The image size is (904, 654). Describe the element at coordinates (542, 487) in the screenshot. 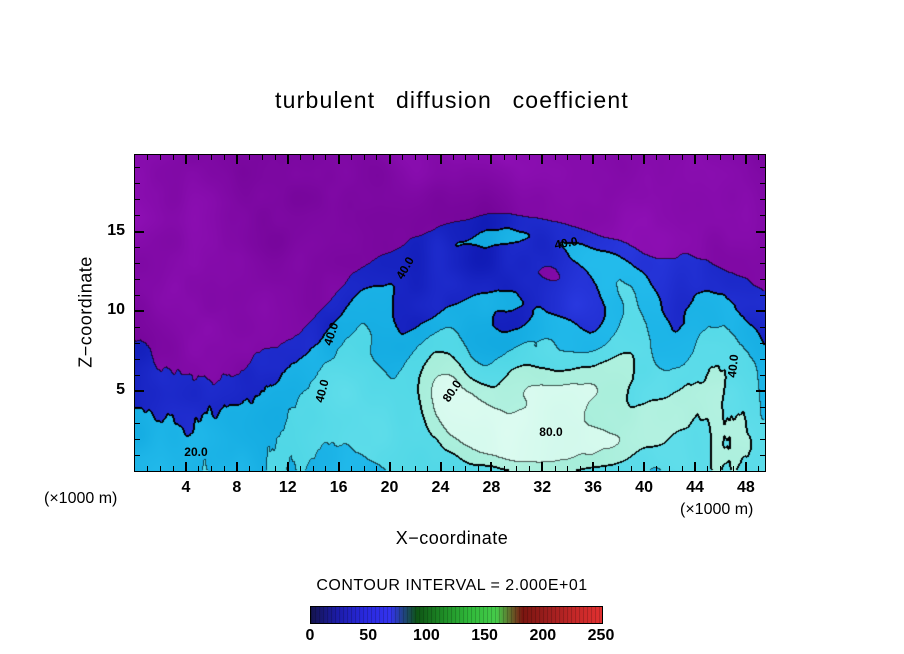

I see `x-tick-label: 32` at that location.